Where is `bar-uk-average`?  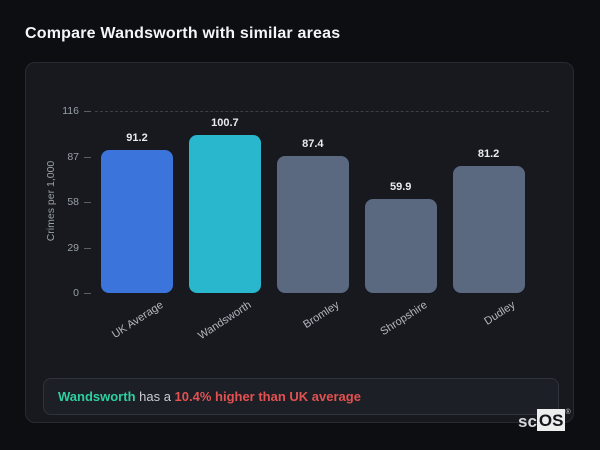
bar-uk-average is located at coordinates (137, 221).